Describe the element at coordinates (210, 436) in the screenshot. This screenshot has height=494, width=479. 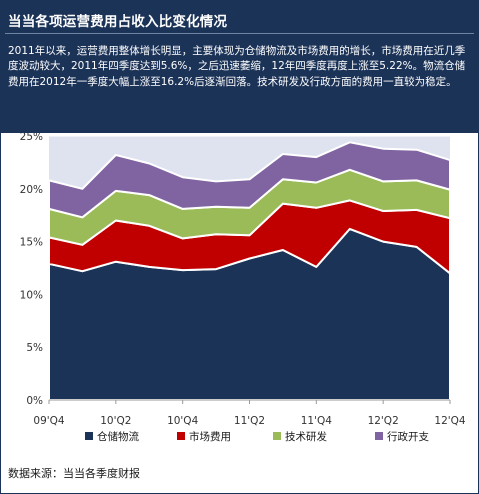
I see `legend-label-2: 市场费用` at that location.